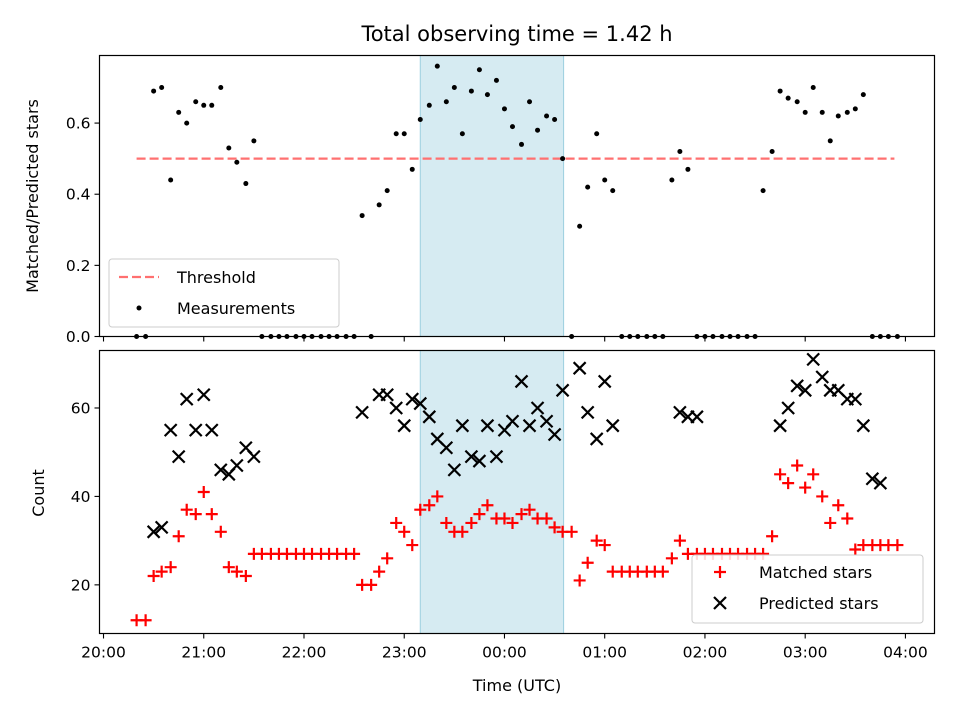  I want to click on x-tick-label: 21:00, so click(203, 653).